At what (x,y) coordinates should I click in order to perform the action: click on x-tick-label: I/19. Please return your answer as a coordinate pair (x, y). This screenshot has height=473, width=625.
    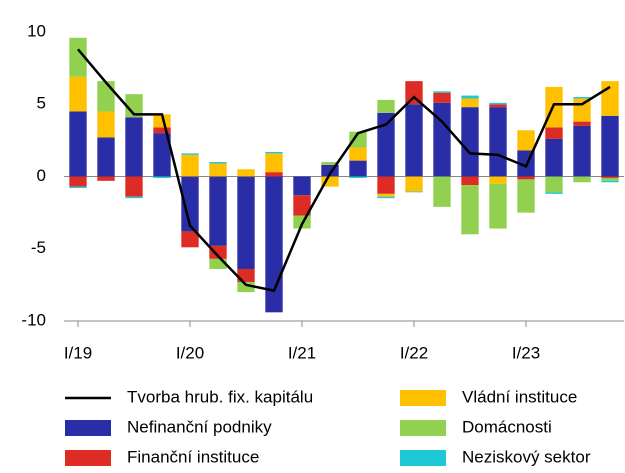
    Looking at the image, I should click on (78, 352).